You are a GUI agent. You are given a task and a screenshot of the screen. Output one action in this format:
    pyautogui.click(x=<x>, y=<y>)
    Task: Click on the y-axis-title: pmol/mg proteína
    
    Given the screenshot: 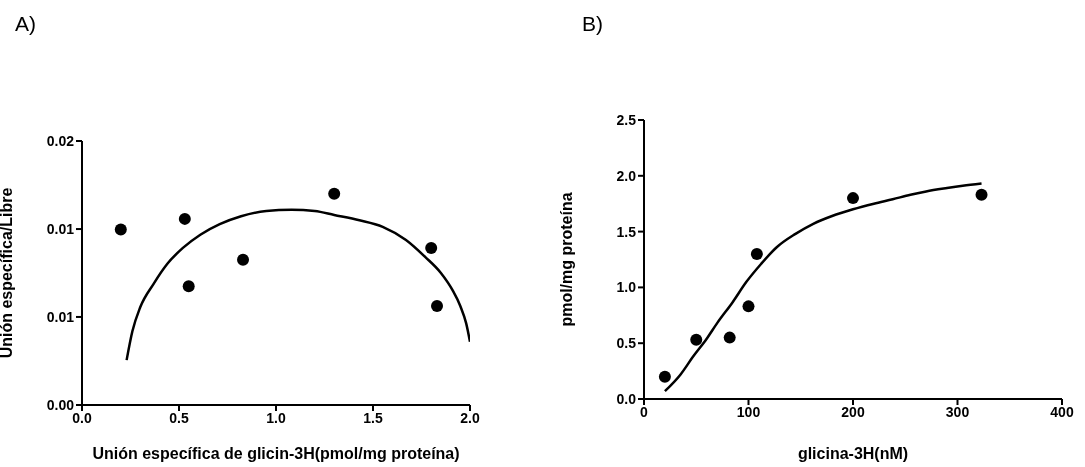 What is the action you would take?
    pyautogui.click(x=566, y=259)
    